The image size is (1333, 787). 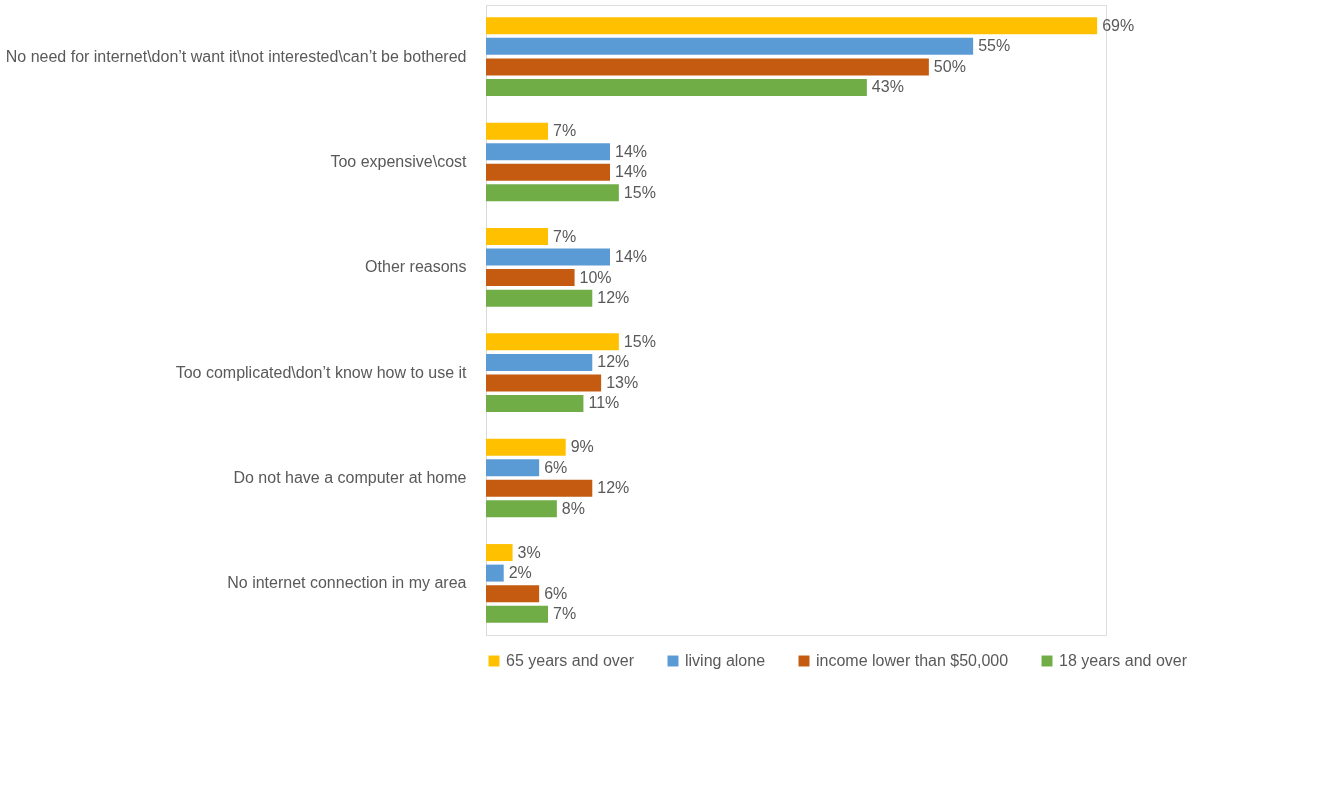 I want to click on y-tick-label: Other reasons, so click(x=416, y=267).